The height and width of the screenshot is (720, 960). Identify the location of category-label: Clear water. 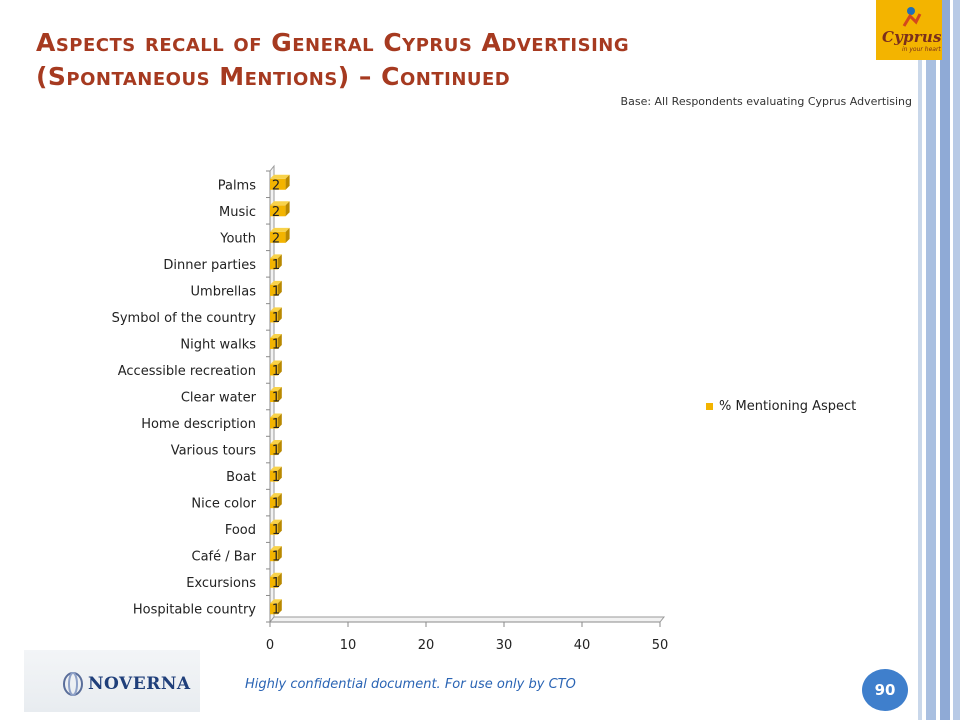
(219, 398).